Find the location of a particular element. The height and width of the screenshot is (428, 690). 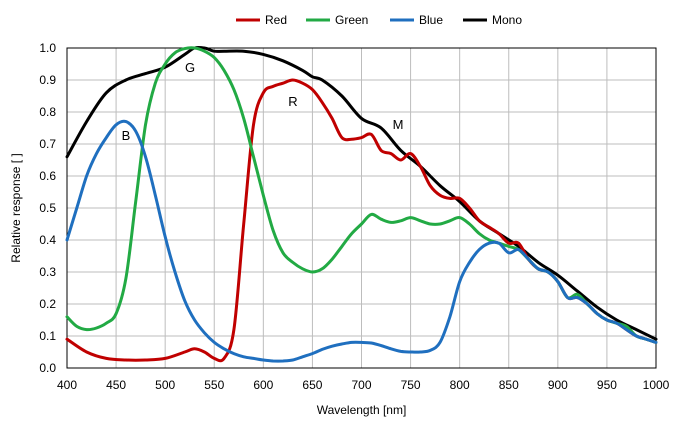

x-tick-label: 600 is located at coordinates (263, 385).